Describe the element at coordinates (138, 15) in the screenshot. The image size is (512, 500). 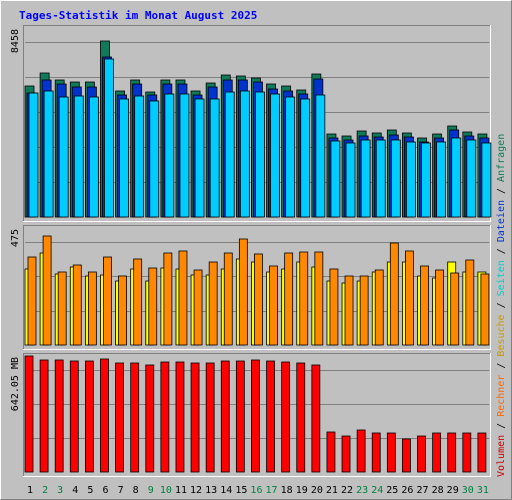
I see `chart-title: Tages-Statistik im Monat August 2025` at that location.